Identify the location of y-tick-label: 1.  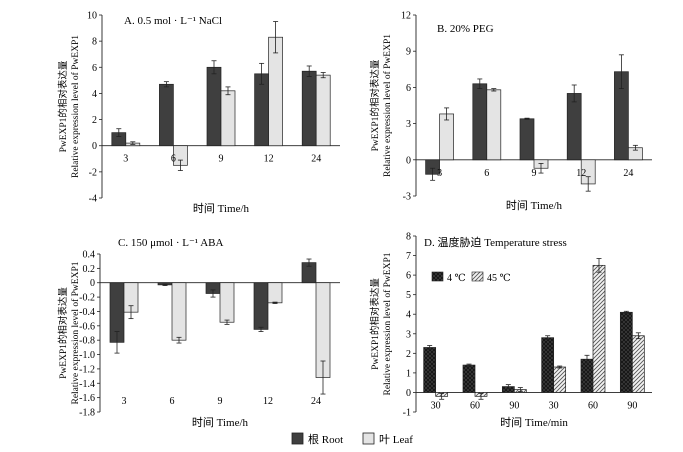
(408, 373).